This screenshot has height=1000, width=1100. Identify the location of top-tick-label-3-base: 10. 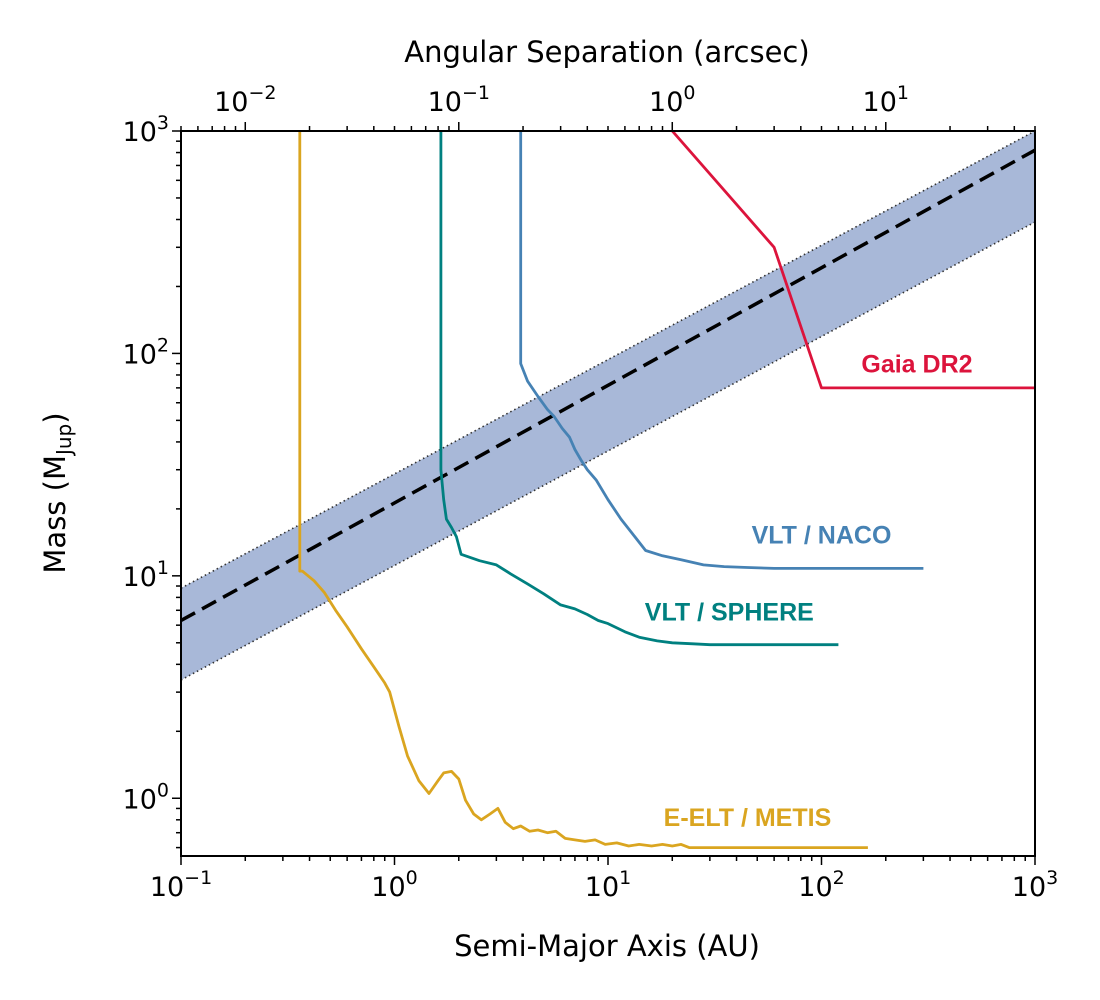
(880, 102).